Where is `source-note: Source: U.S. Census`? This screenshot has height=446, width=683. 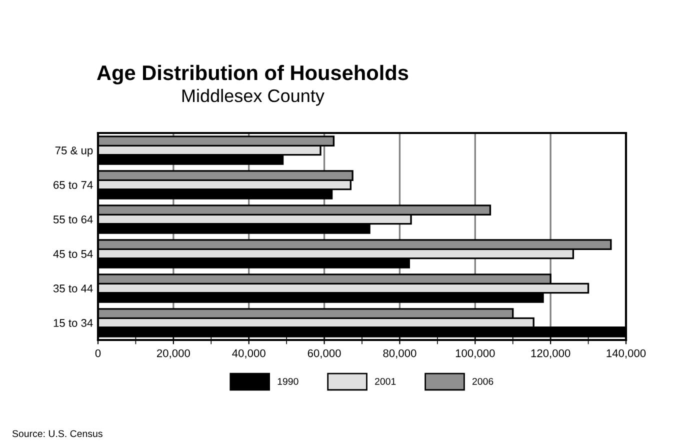 source-note: Source: U.S. Census is located at coordinates (57, 434).